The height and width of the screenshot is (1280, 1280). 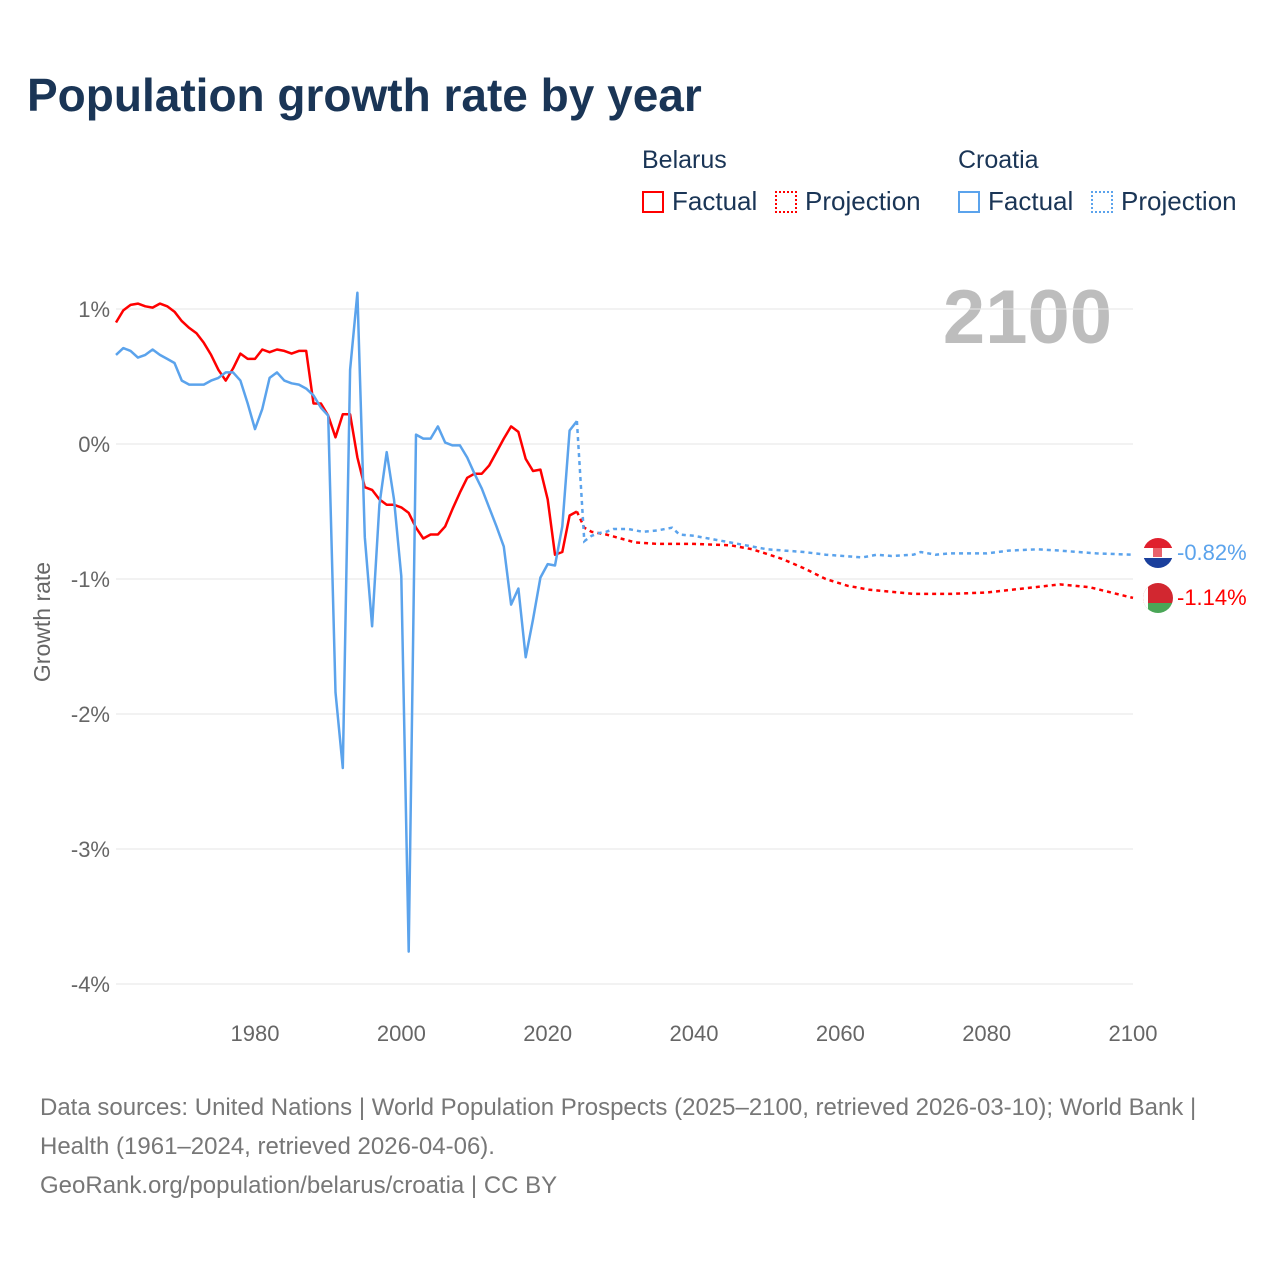 What do you see at coordinates (1027, 317) in the screenshot?
I see `year-watermark: 2100` at bounding box center [1027, 317].